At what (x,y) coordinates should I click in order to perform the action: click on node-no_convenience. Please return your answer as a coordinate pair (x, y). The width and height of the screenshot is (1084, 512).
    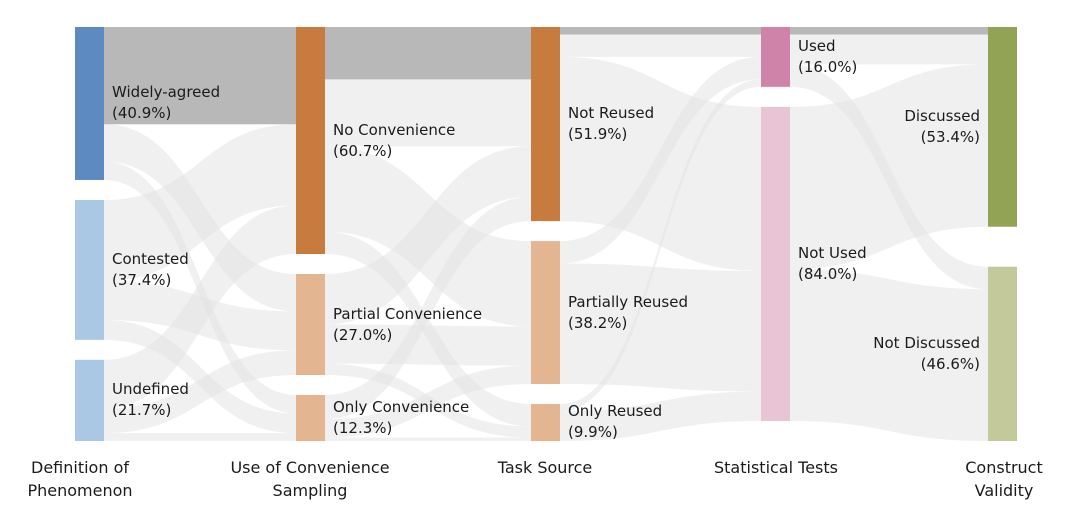
    Looking at the image, I should click on (310, 141).